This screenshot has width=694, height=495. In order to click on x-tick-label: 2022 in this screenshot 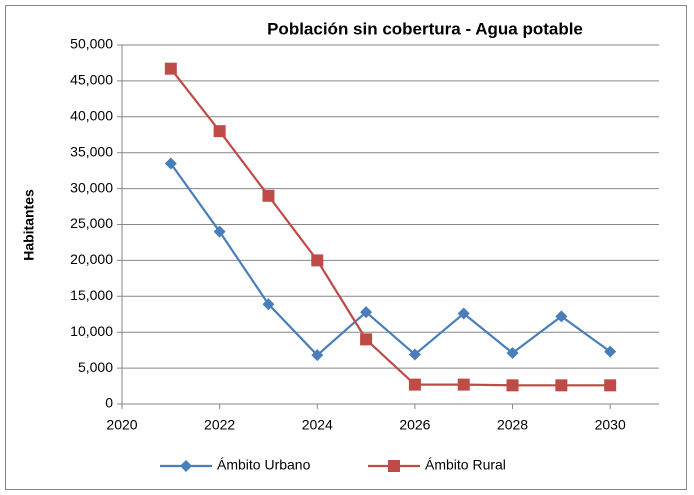, I will do `click(219, 425)`.